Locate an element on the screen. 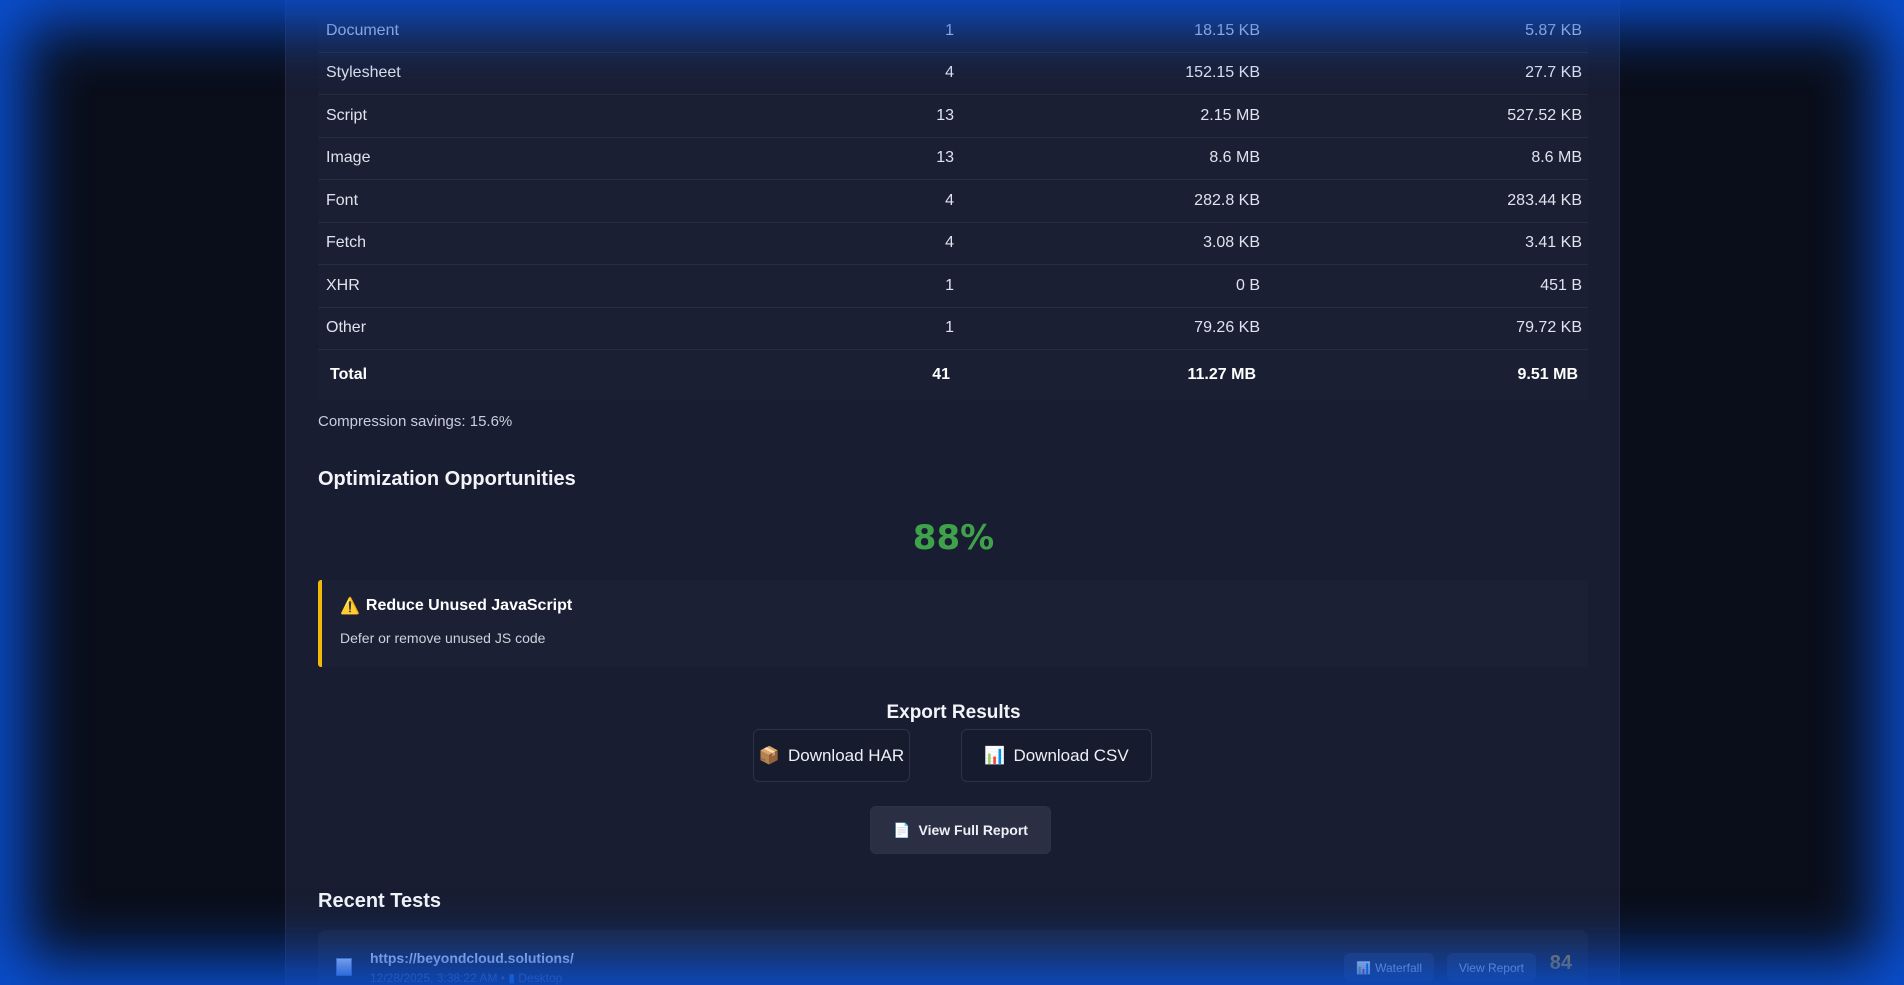  download-har-button: 📦 Download HAR is located at coordinates (831, 755).